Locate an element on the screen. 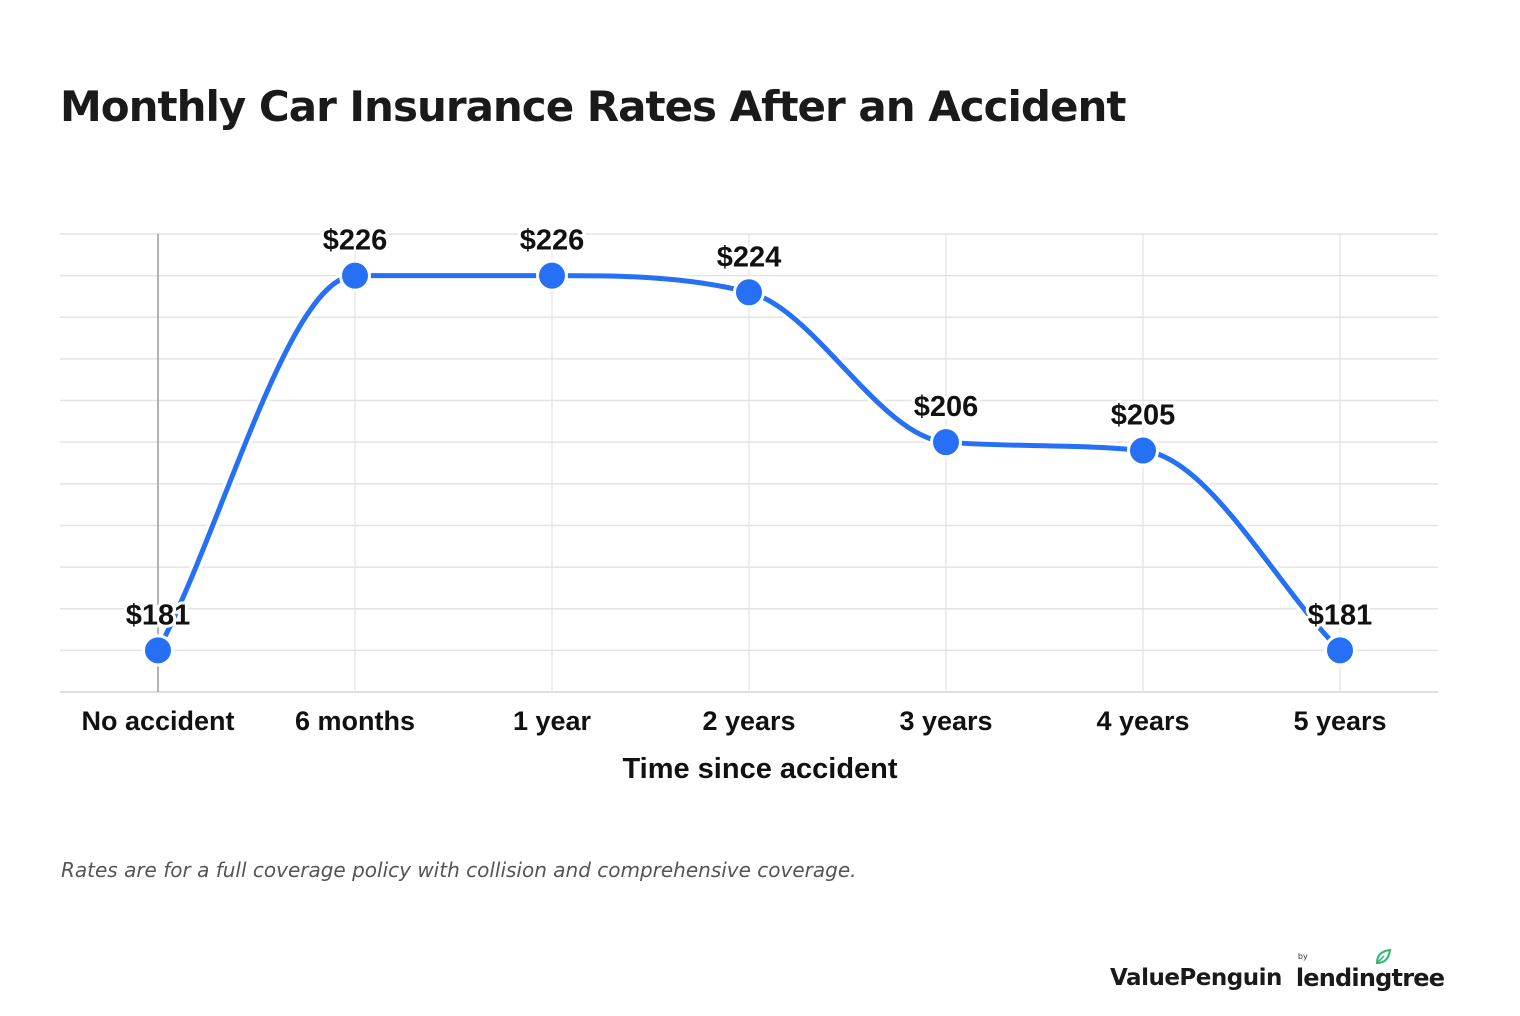  x-tick-label: 3 years is located at coordinates (945, 721).